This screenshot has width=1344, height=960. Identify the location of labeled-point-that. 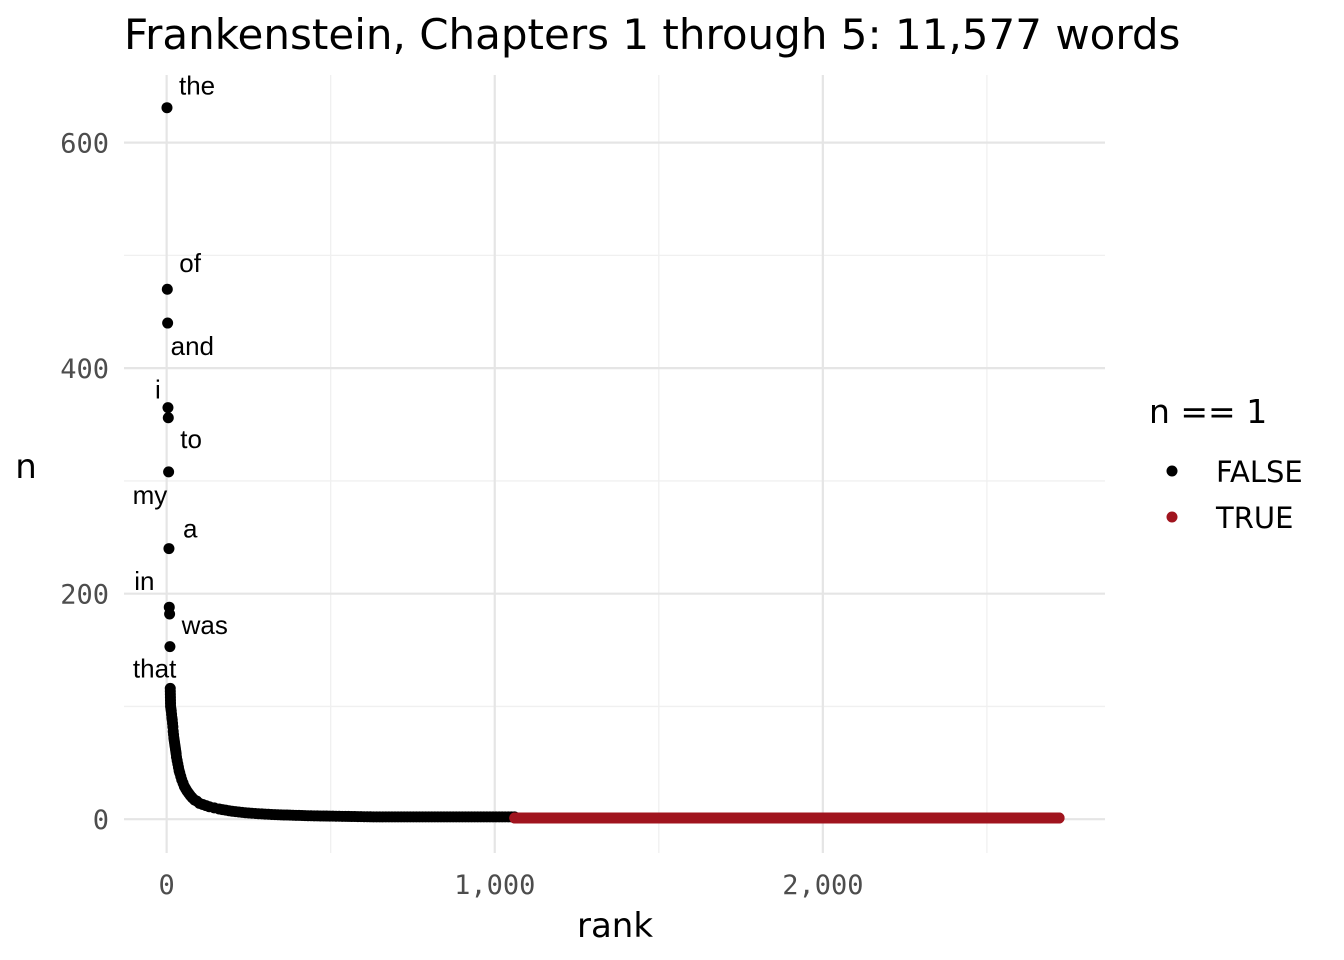
(170, 647).